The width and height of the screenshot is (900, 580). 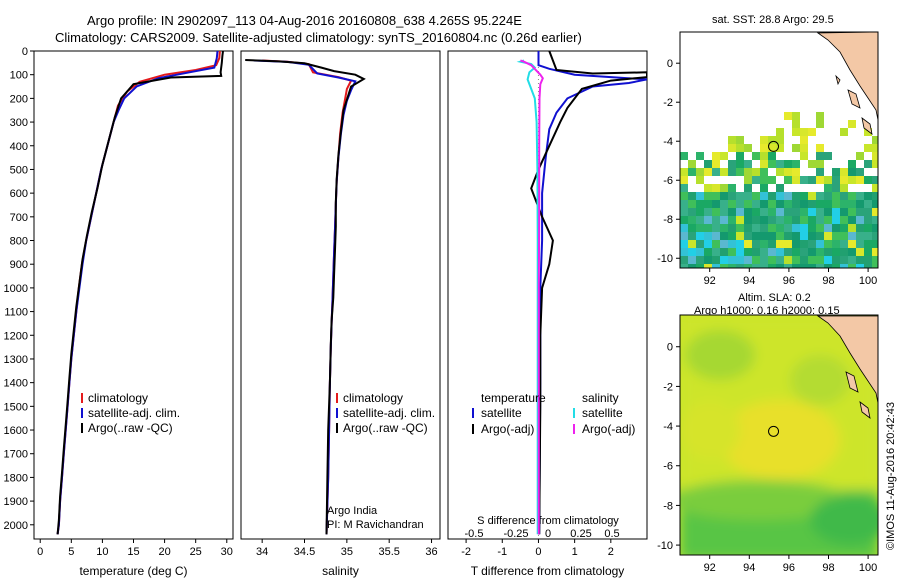 I want to click on diff-legend-label: Argo(-adj), so click(x=507, y=429).